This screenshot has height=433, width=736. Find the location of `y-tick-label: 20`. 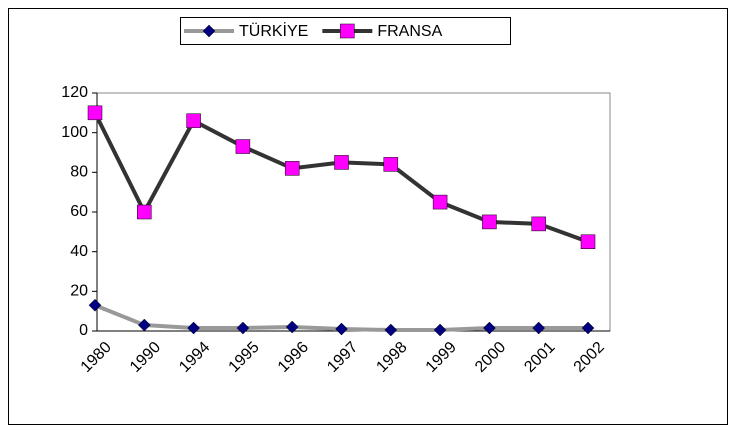

y-tick-label: 20 is located at coordinates (79, 291).